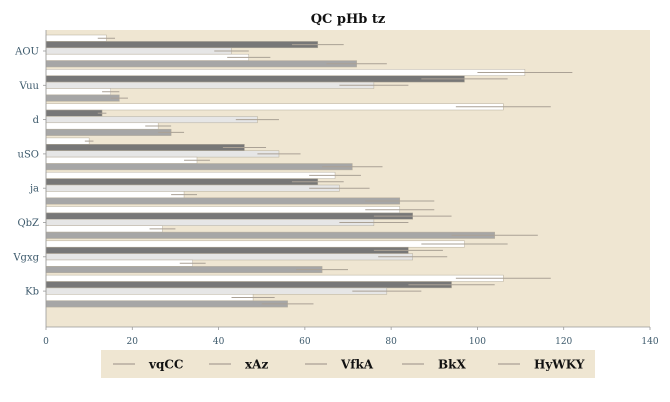 The width and height of the screenshot is (670, 402). I want to click on bar-VfkA-Vuu, so click(210, 85).